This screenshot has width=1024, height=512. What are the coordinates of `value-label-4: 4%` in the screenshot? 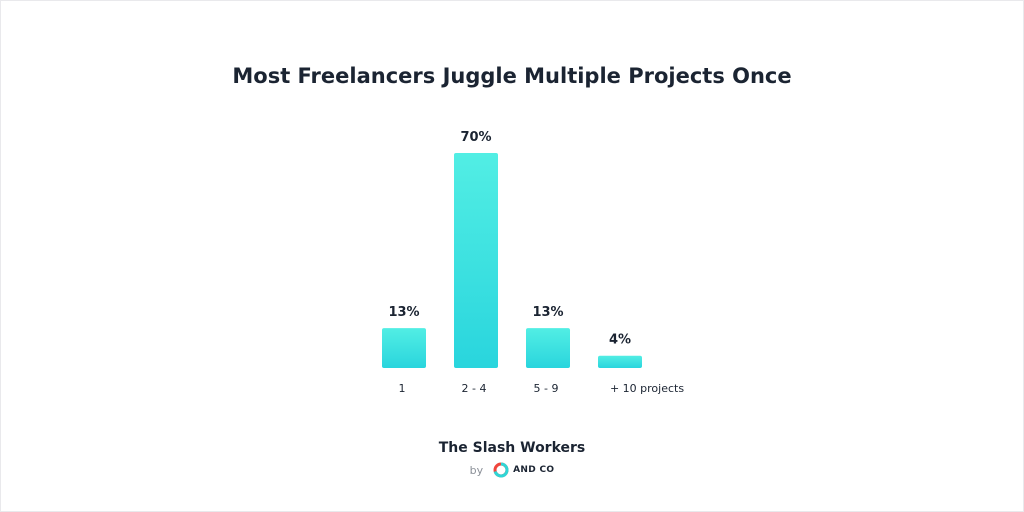 It's located at (620, 340).